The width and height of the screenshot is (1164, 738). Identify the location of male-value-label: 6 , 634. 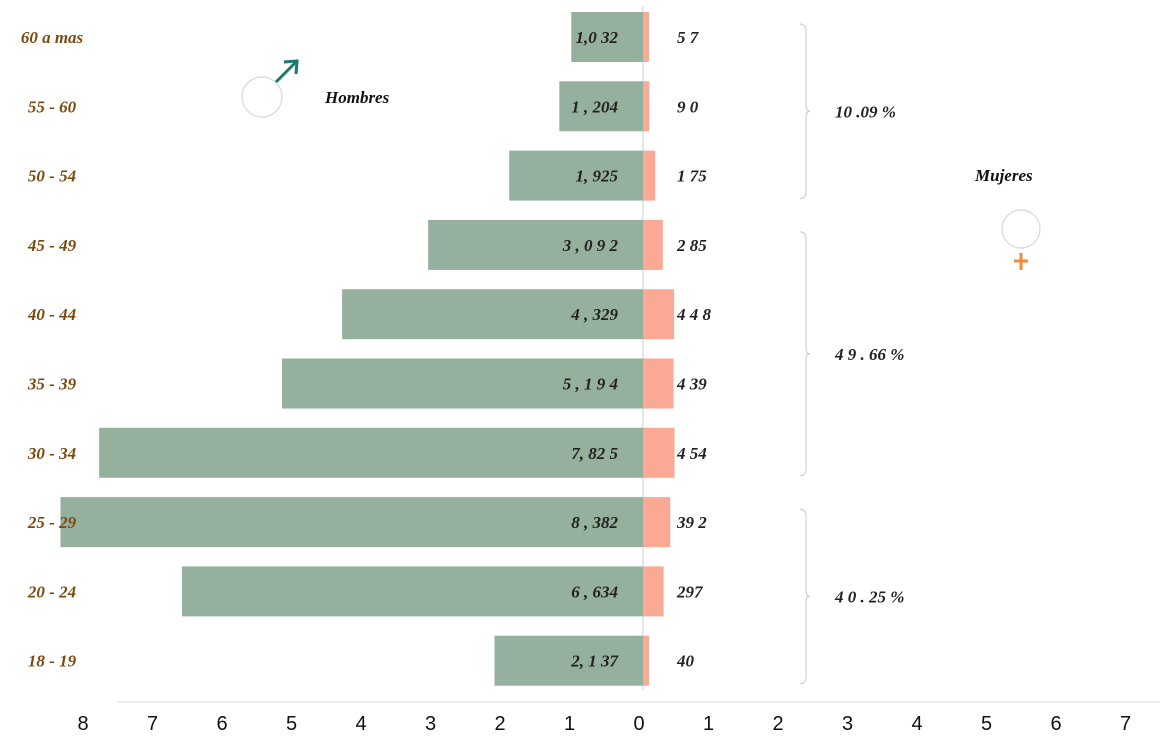
(594, 591).